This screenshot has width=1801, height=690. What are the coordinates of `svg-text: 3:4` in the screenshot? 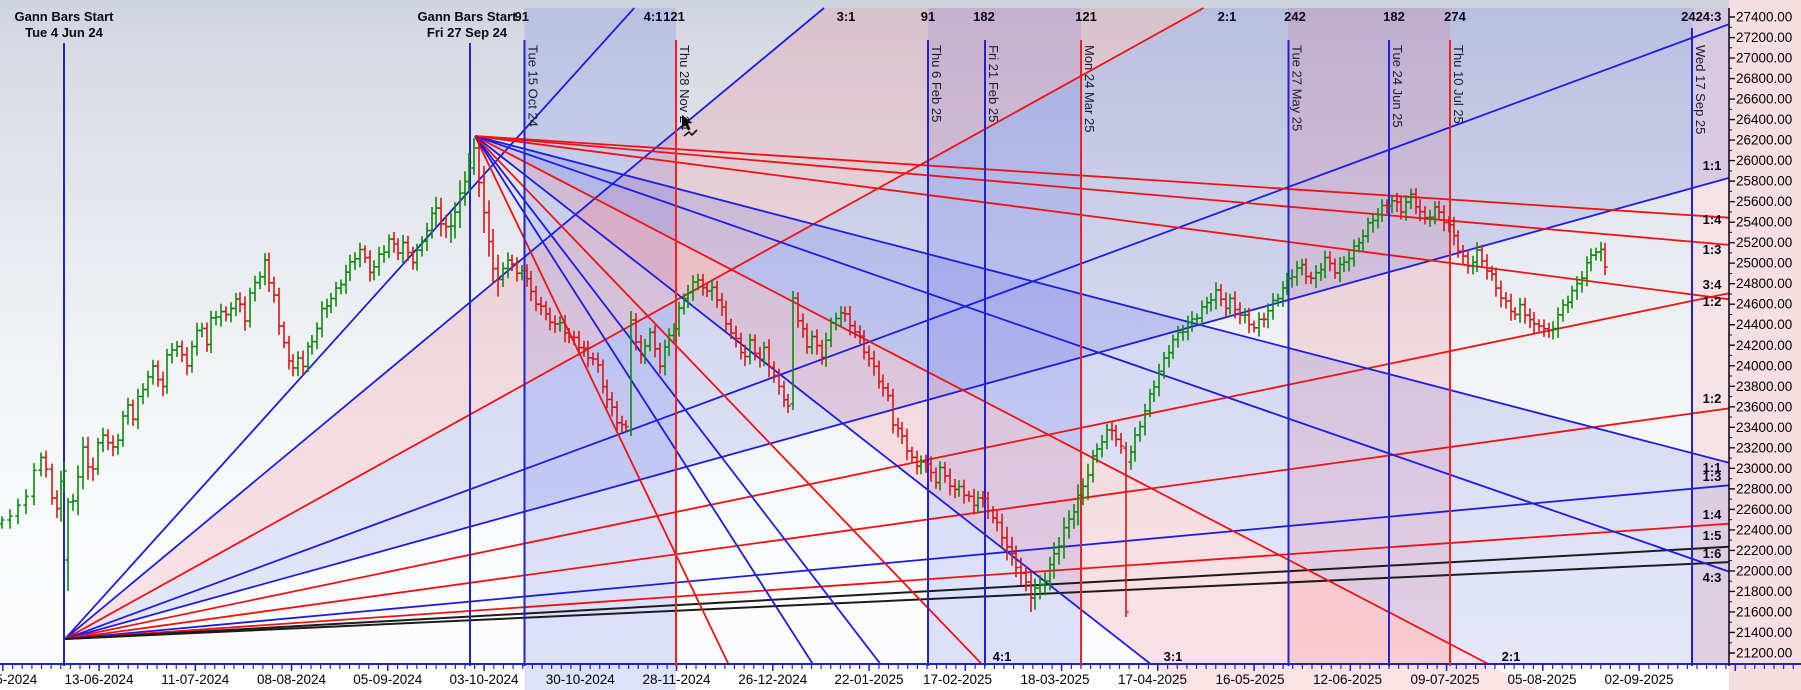 It's located at (1713, 284).